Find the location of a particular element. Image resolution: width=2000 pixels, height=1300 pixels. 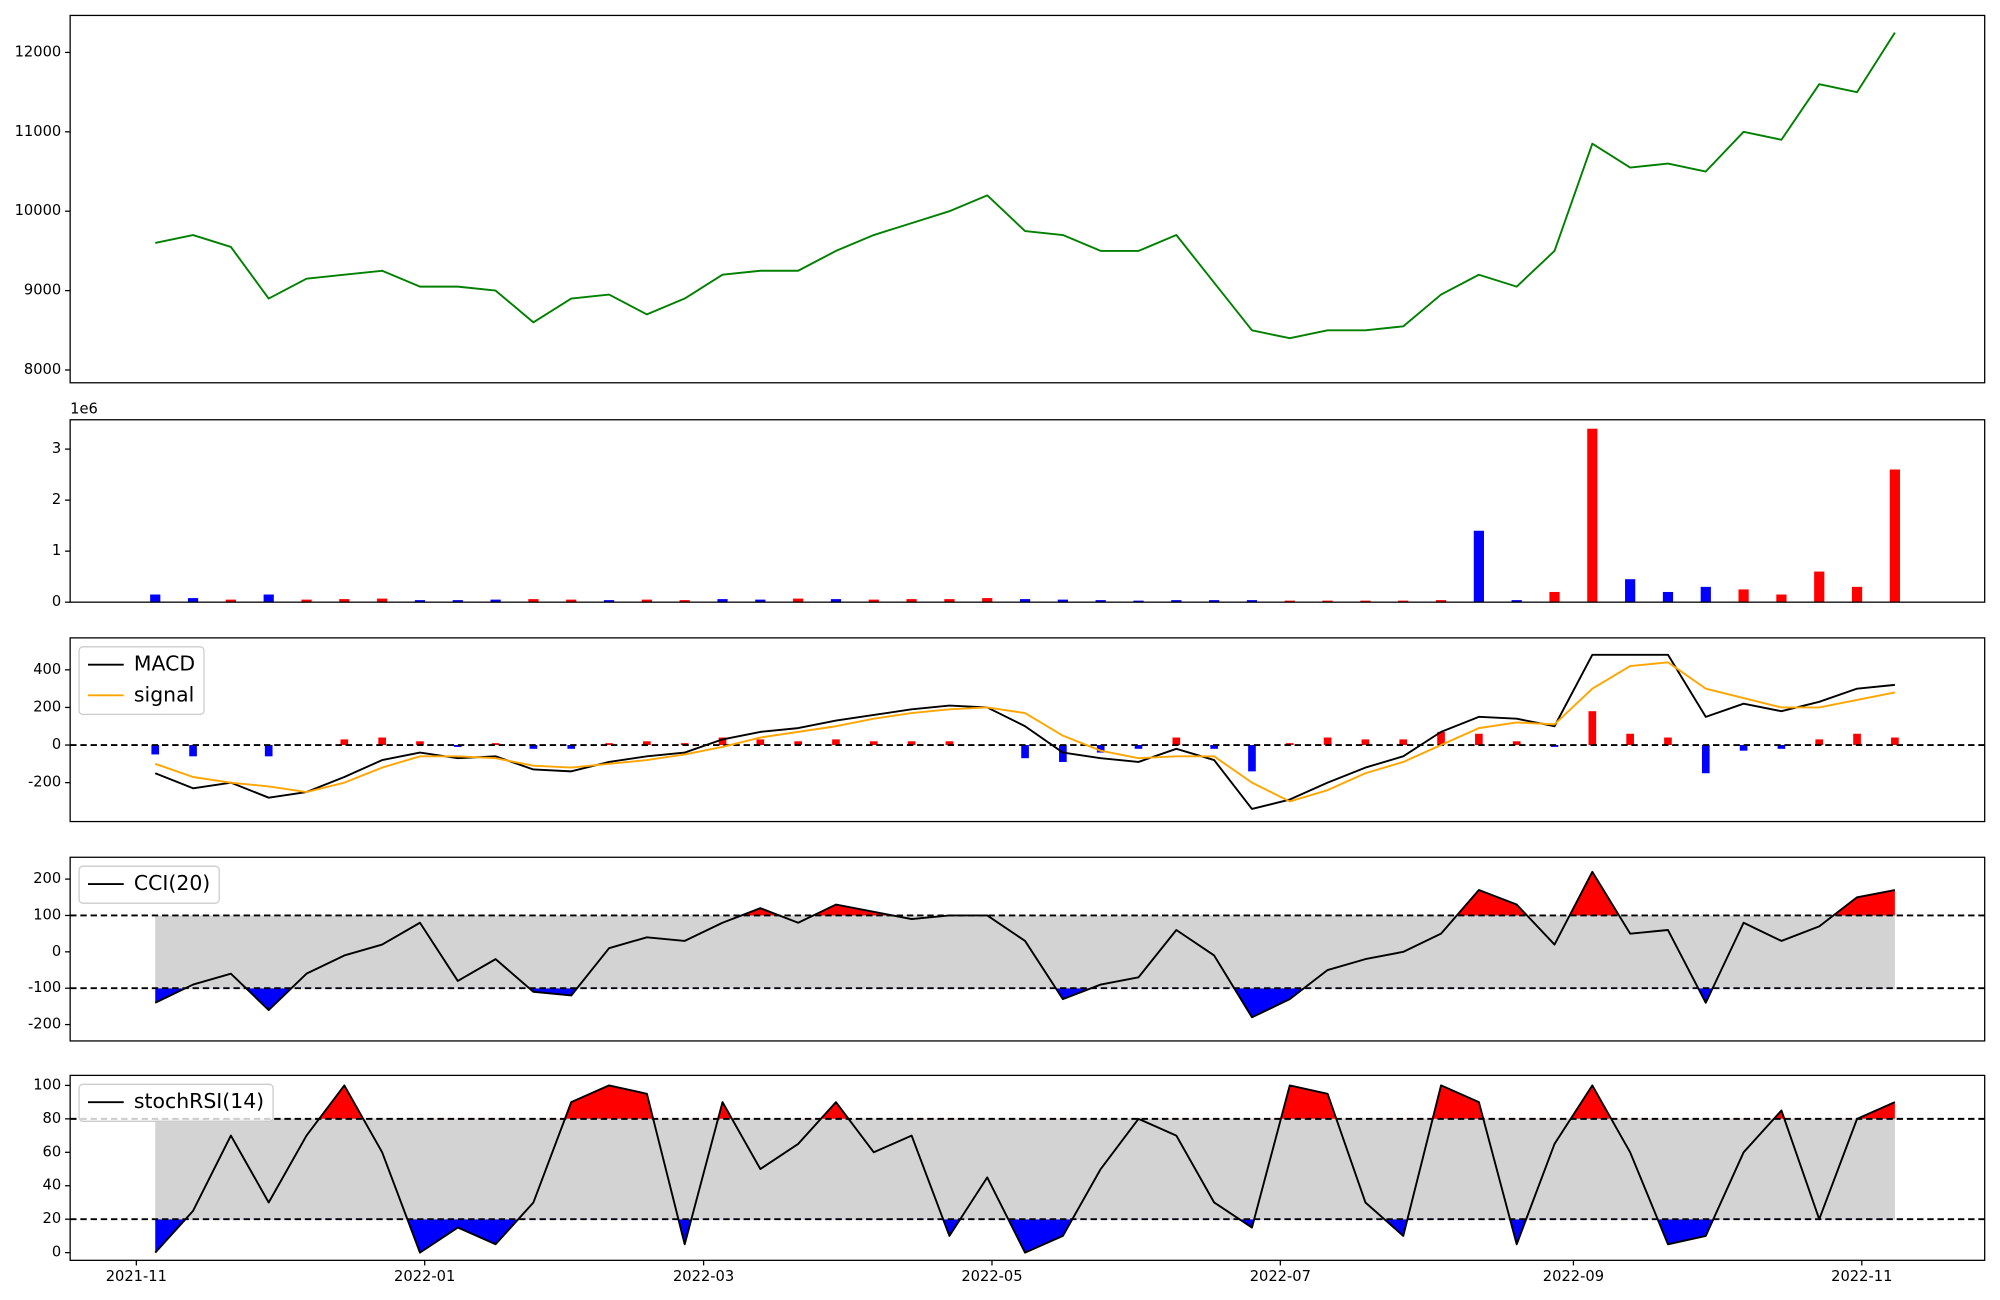

x-tick-label: 2022-11 is located at coordinates (1861, 1276).